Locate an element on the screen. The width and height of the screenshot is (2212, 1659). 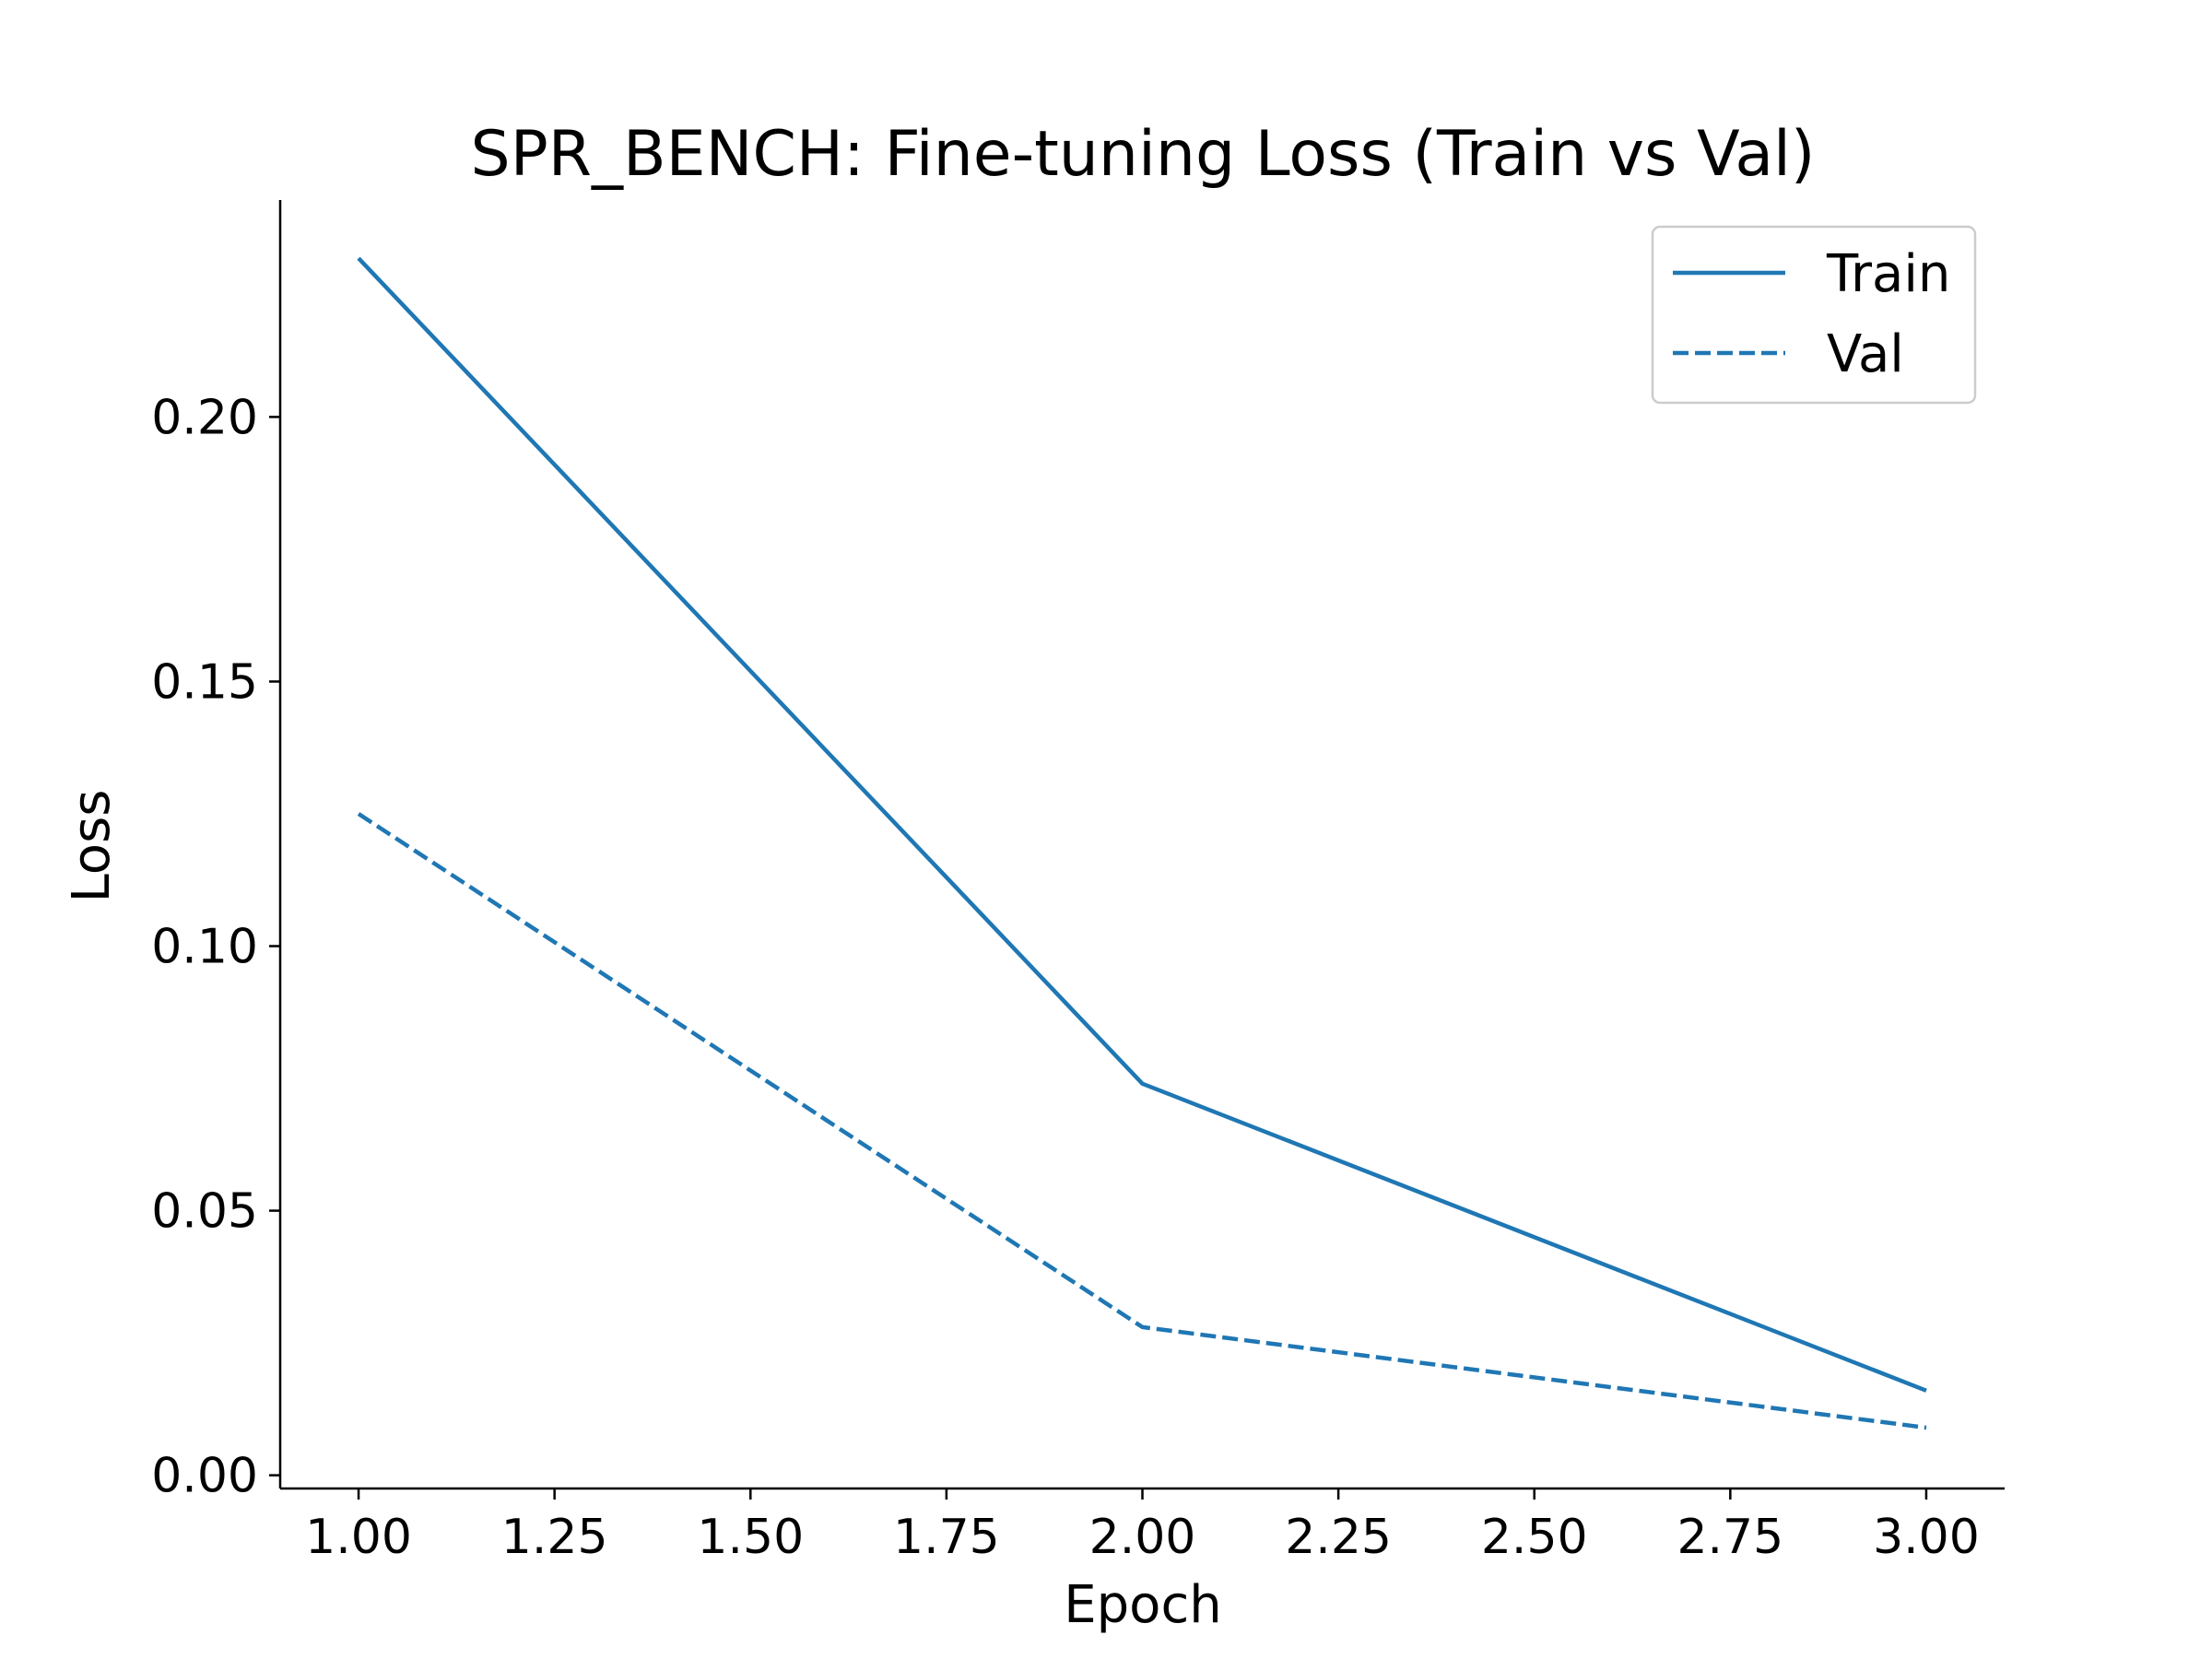
x-tick-label: 2.75 is located at coordinates (1730, 1537).